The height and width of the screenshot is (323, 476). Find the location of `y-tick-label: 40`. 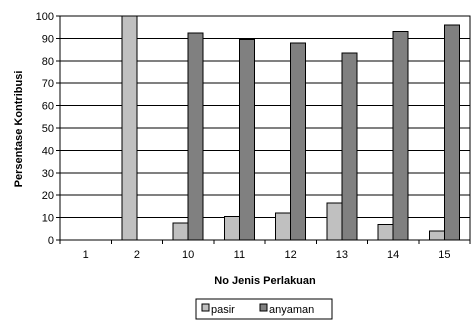

y-tick-label: 40 is located at coordinates (48, 151).